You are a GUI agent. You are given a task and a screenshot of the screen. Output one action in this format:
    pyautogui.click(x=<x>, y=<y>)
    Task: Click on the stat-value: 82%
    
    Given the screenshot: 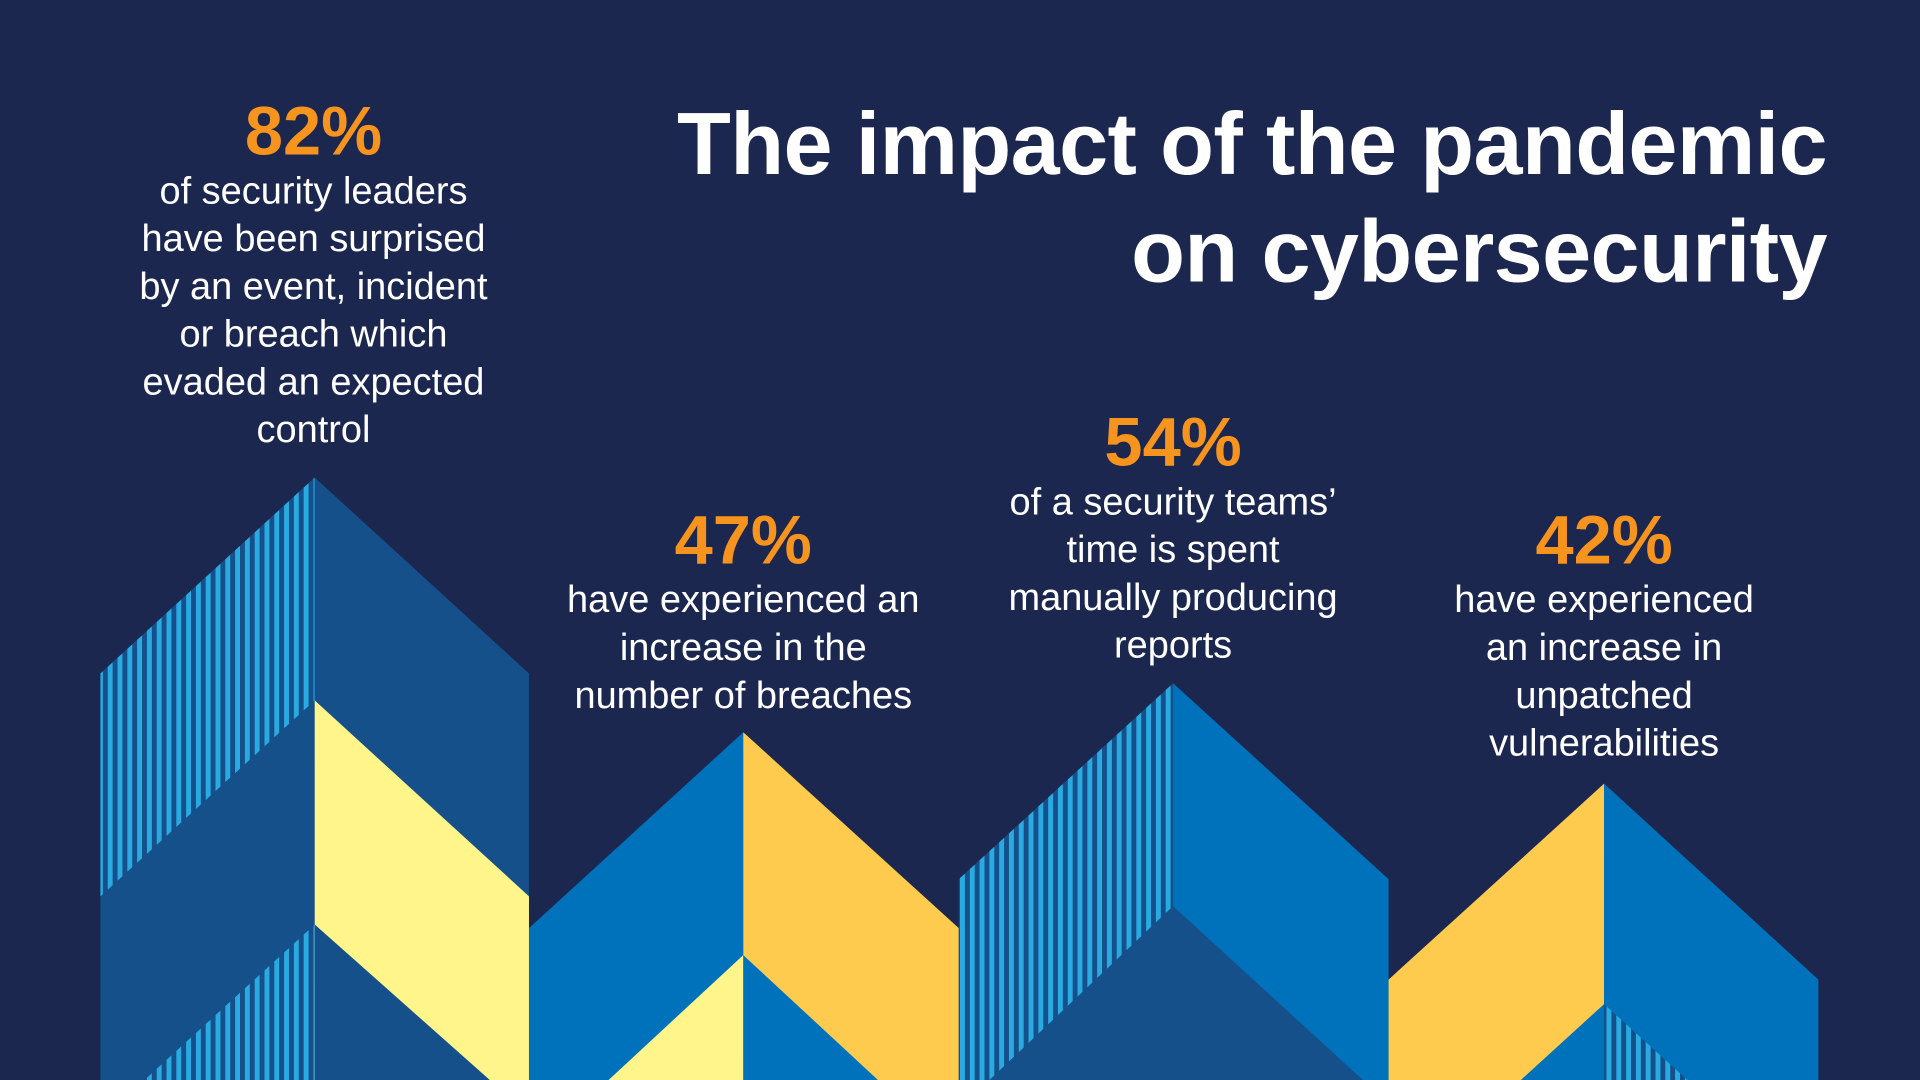 What is the action you would take?
    pyautogui.click(x=313, y=130)
    